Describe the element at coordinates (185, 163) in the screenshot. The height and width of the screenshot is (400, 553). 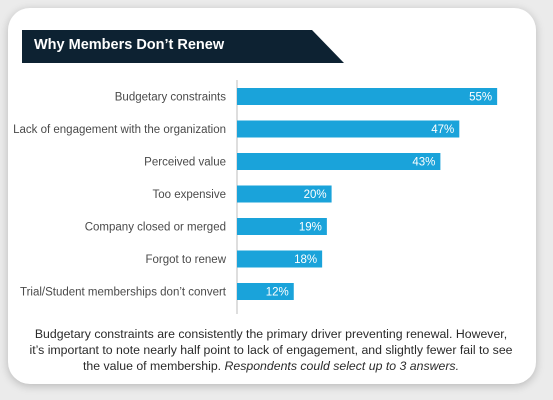
I see `category-label: Perceived value` at that location.